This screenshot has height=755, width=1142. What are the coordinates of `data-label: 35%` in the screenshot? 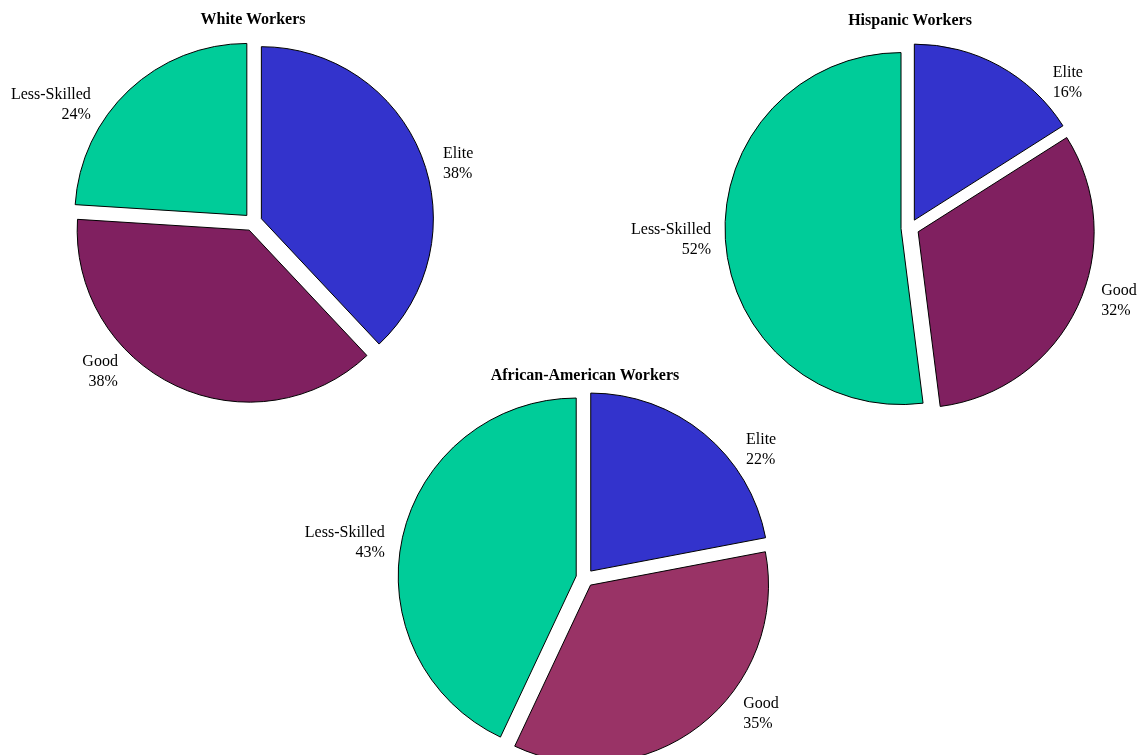 It's located at (758, 722).